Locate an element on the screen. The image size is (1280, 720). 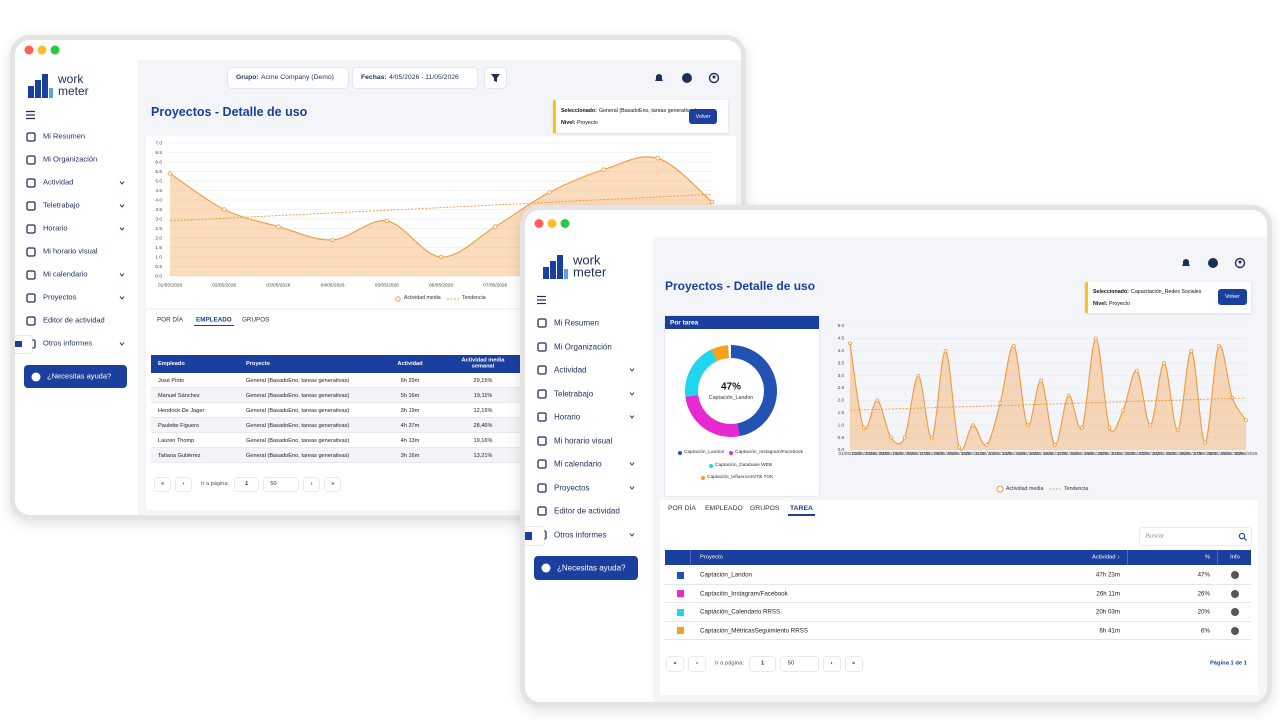
table-cell: Tatiana Gutiérrez is located at coordinates (179, 455).